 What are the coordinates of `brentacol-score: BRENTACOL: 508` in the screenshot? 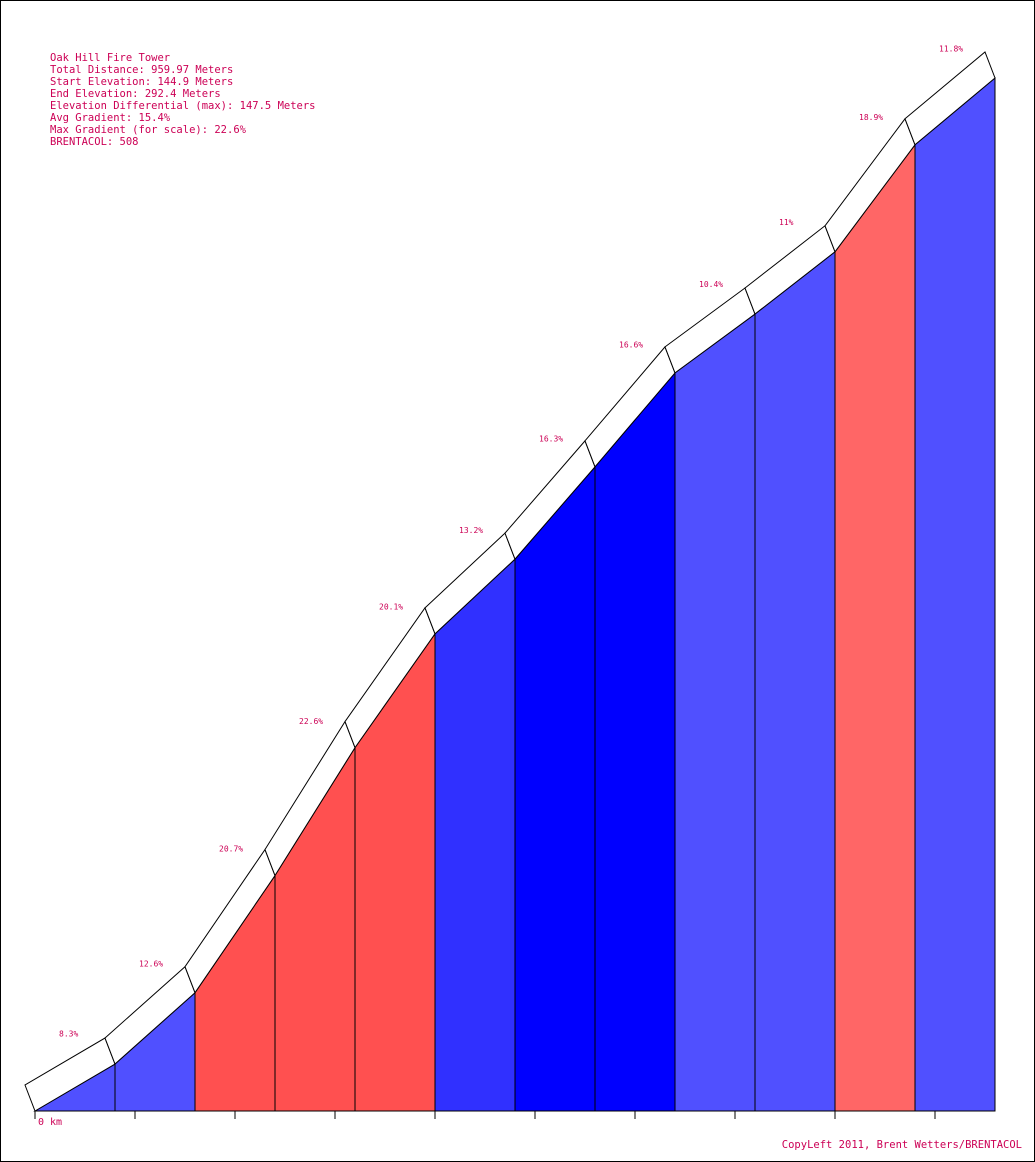 It's located at (94, 142).